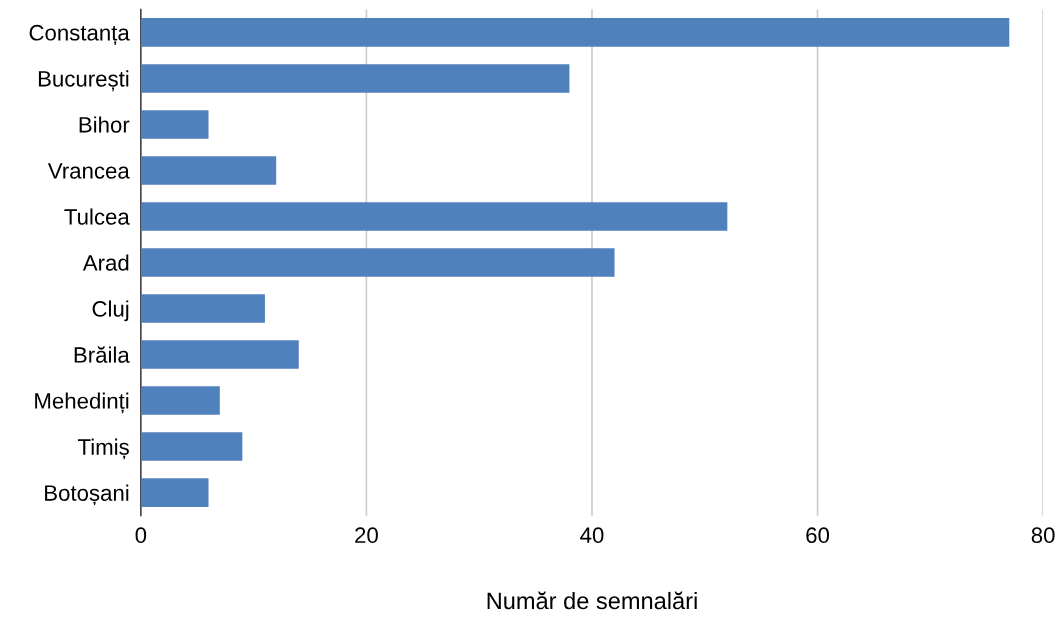 The image size is (1059, 625). Describe the element at coordinates (141, 535) in the screenshot. I see `x-tick-label: 0` at that location.